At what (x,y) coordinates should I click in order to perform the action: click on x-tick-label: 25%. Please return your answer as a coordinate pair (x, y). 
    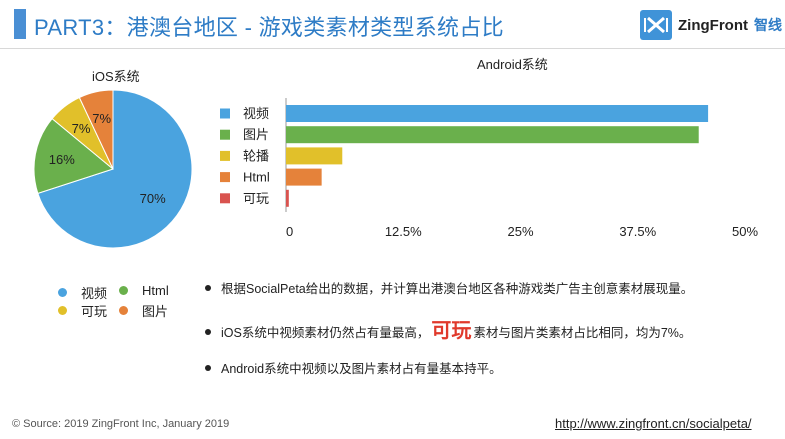
    Looking at the image, I should click on (520, 231).